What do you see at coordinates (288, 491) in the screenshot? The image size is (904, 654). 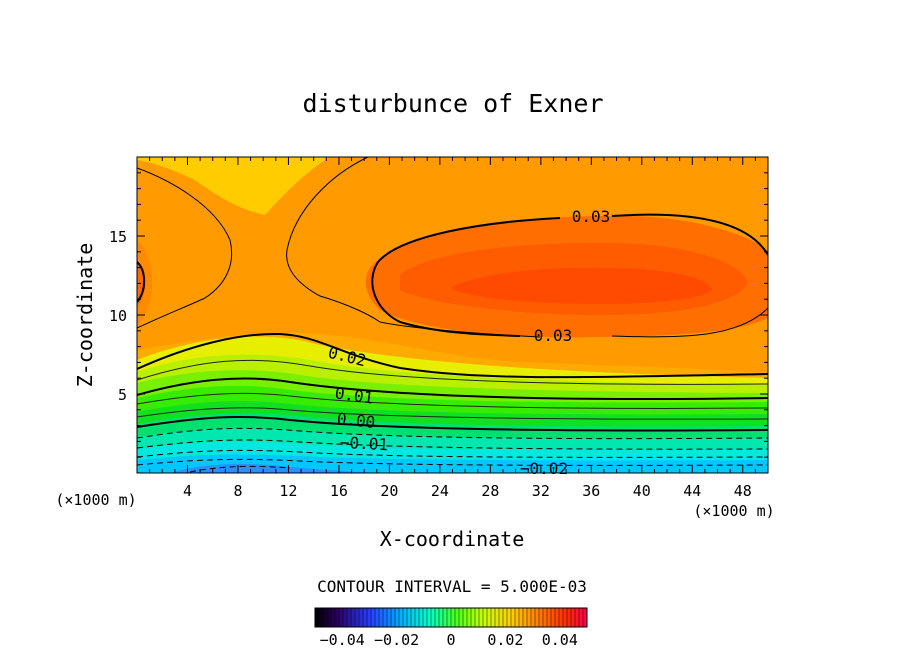 I see `x-tick-label: 12` at bounding box center [288, 491].